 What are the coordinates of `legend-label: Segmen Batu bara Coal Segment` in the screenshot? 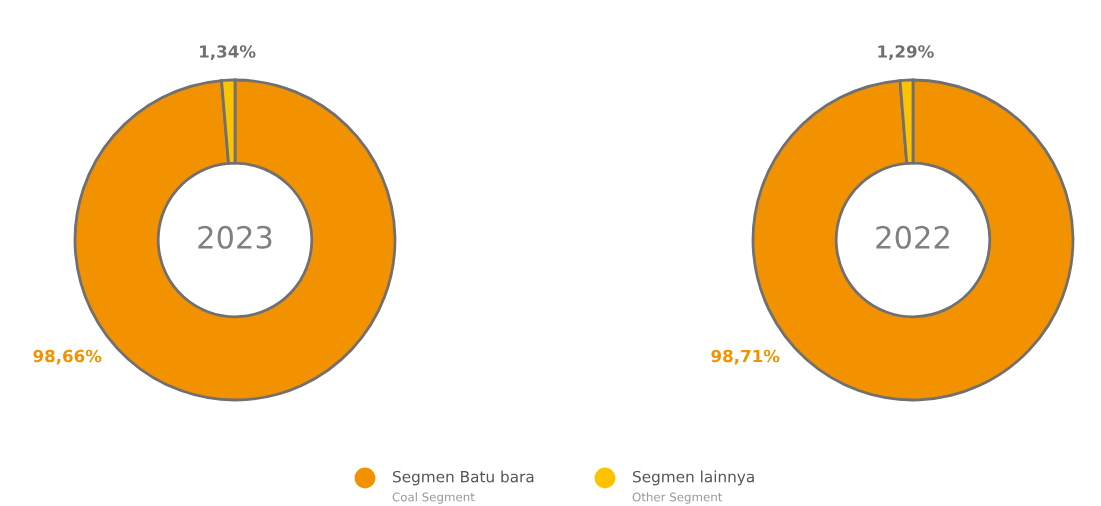 It's located at (463, 487).